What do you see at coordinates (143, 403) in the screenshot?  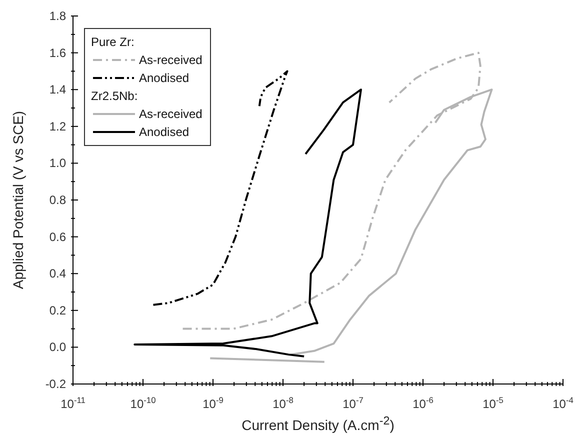 I see `x-tick-label: 10$^{-10}$` at bounding box center [143, 403].